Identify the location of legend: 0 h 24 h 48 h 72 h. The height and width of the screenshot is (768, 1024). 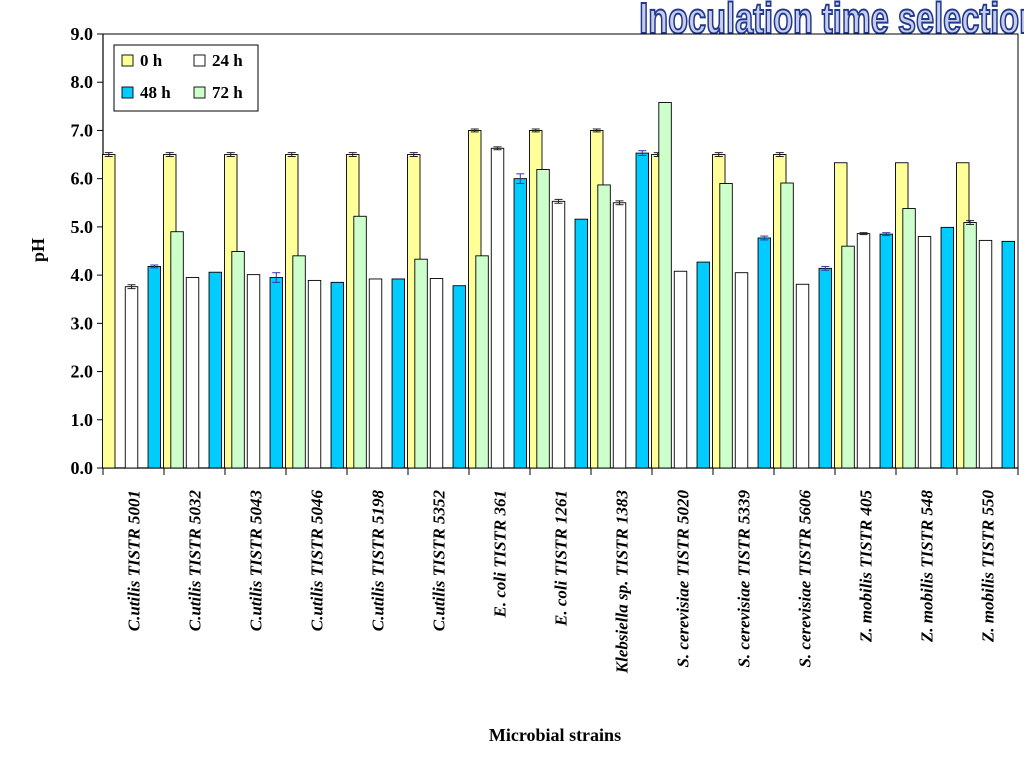
(186, 78).